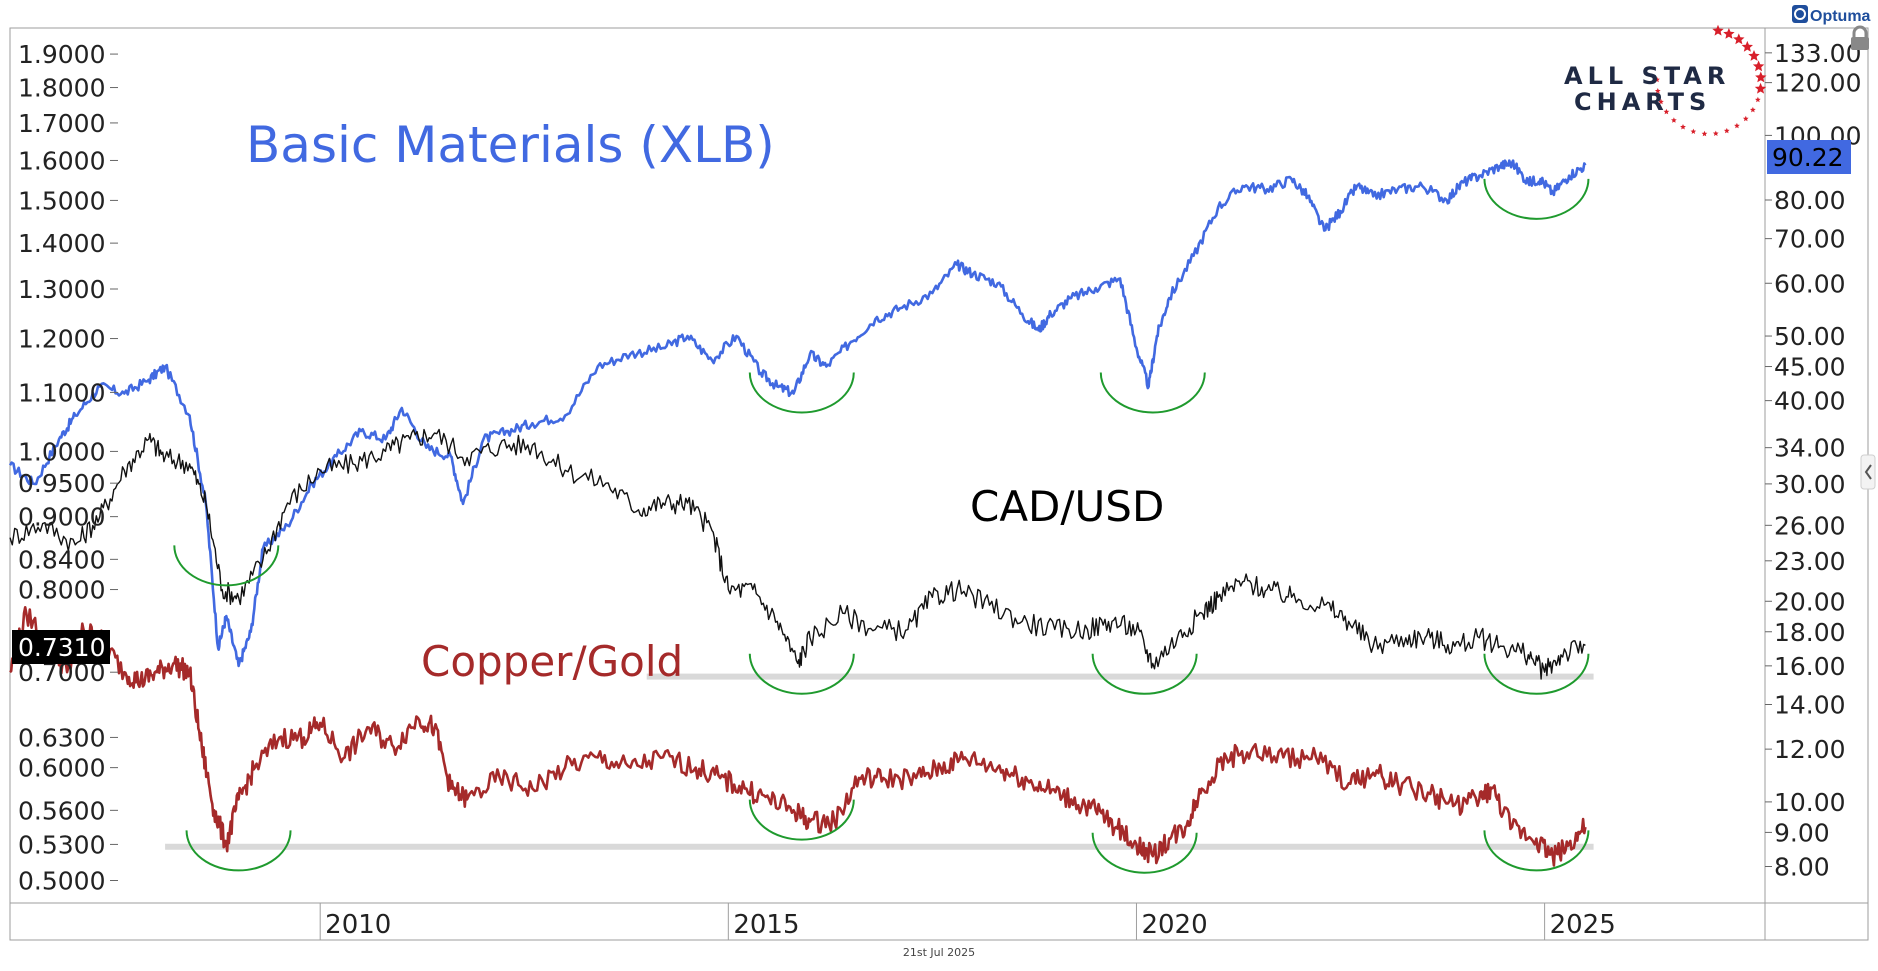 The image size is (1878, 971). I want to click on cad-usd-series-label: CAD/USD, so click(1067, 506).